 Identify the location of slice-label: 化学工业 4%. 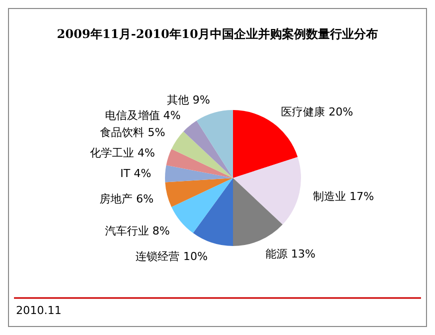
(123, 153).